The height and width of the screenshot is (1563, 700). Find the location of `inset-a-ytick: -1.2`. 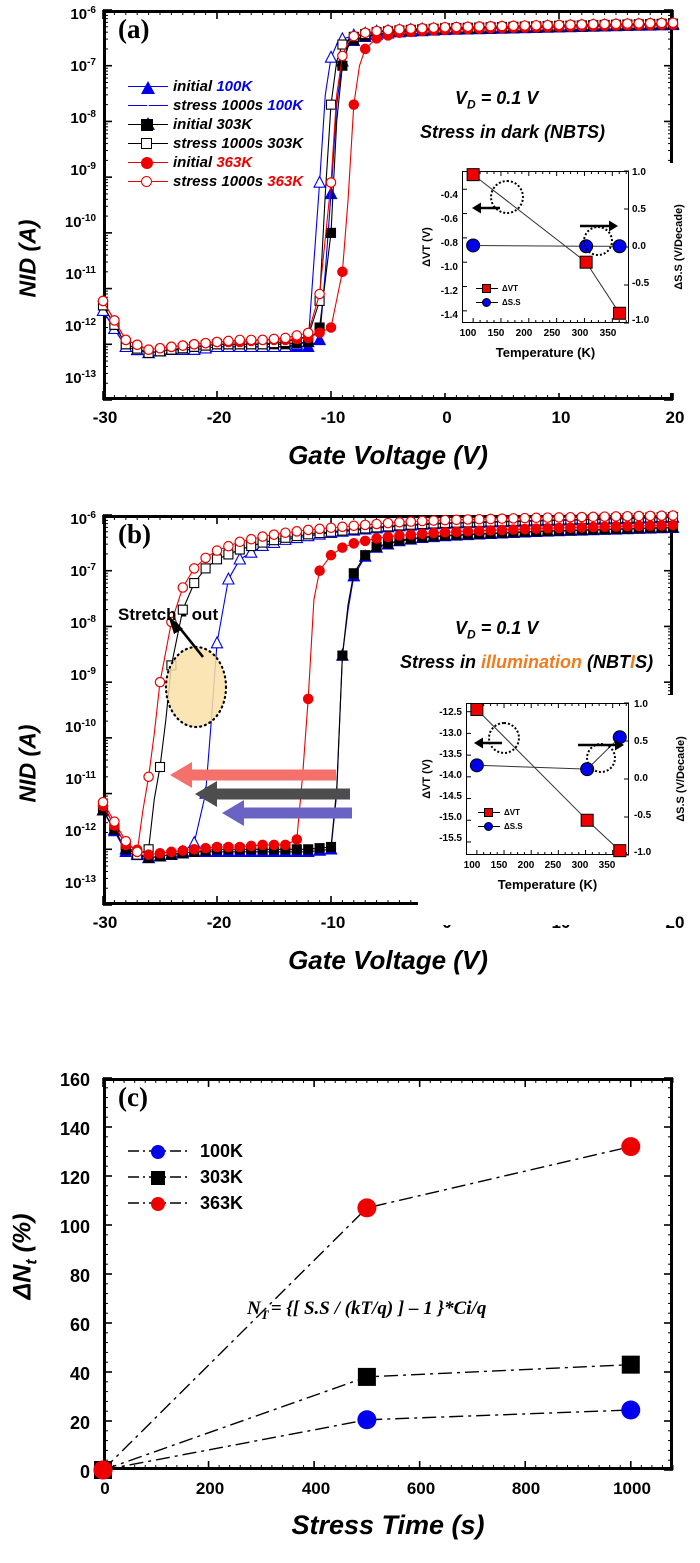

inset-a-ytick: -1.2 is located at coordinates (449, 291).